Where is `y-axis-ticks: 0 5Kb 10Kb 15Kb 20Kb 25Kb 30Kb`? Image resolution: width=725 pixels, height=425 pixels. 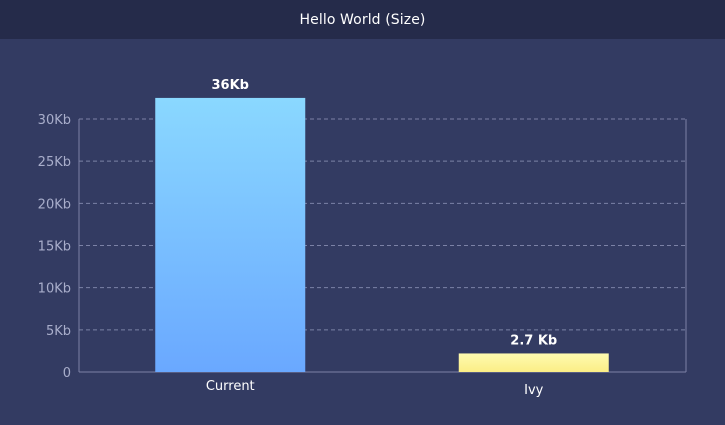 y-axis-ticks: 0 5Kb 10Kb 15Kb 20Kb 25Kb 30Kb is located at coordinates (54, 247).